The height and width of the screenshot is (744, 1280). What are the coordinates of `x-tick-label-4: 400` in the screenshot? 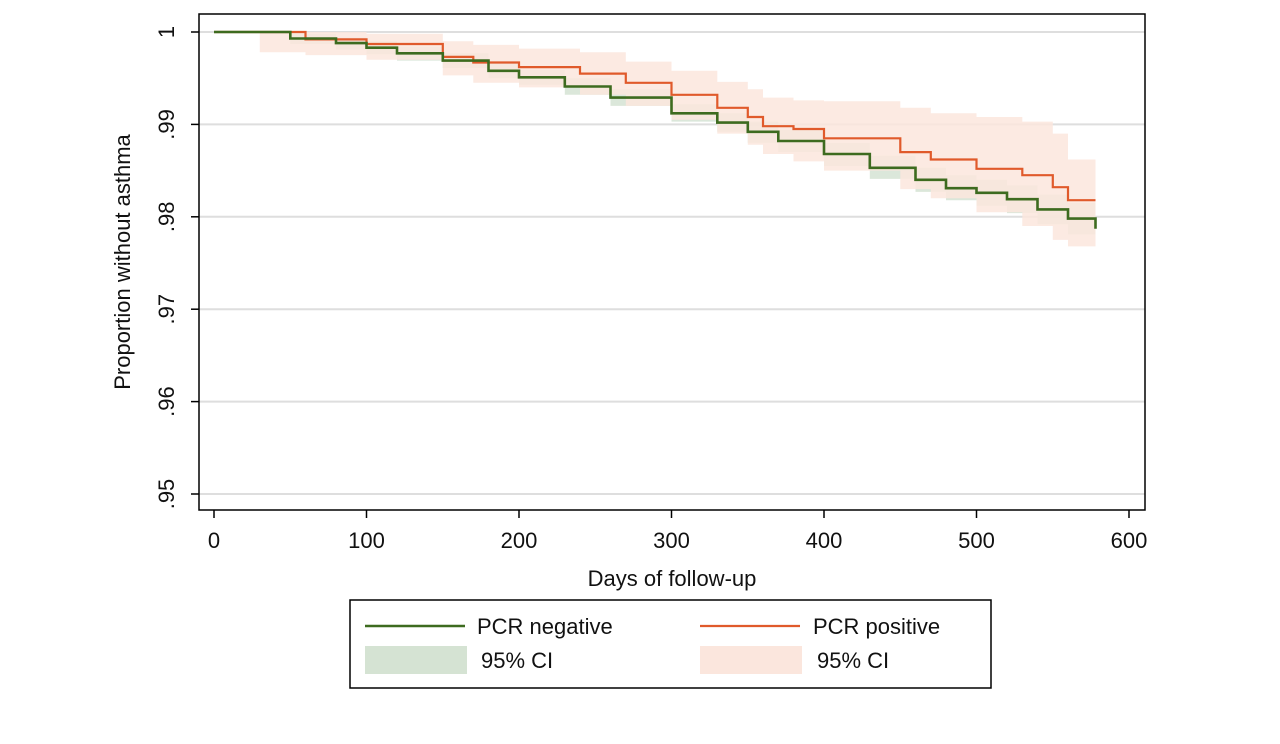 It's located at (824, 540).